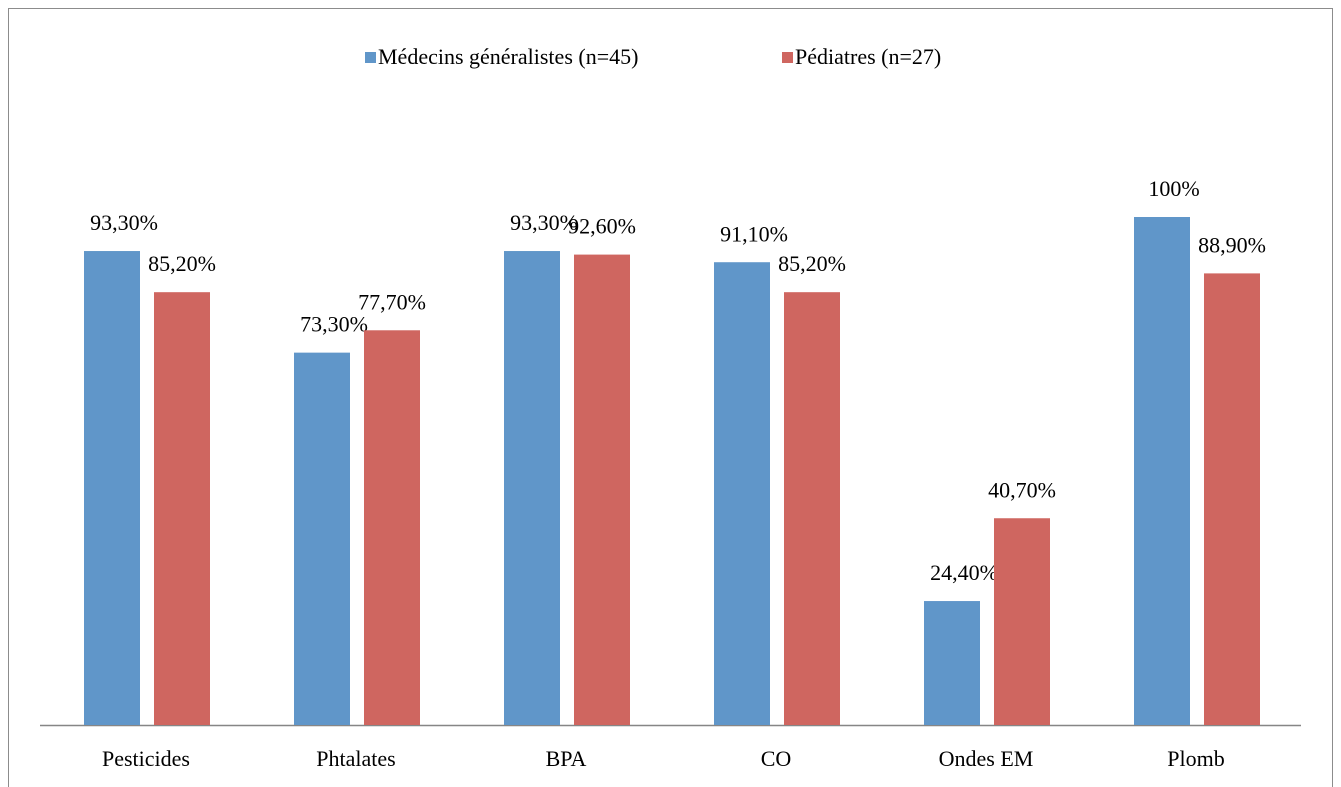  Describe the element at coordinates (986, 758) in the screenshot. I see `x-tick-label: Ondes EM` at that location.